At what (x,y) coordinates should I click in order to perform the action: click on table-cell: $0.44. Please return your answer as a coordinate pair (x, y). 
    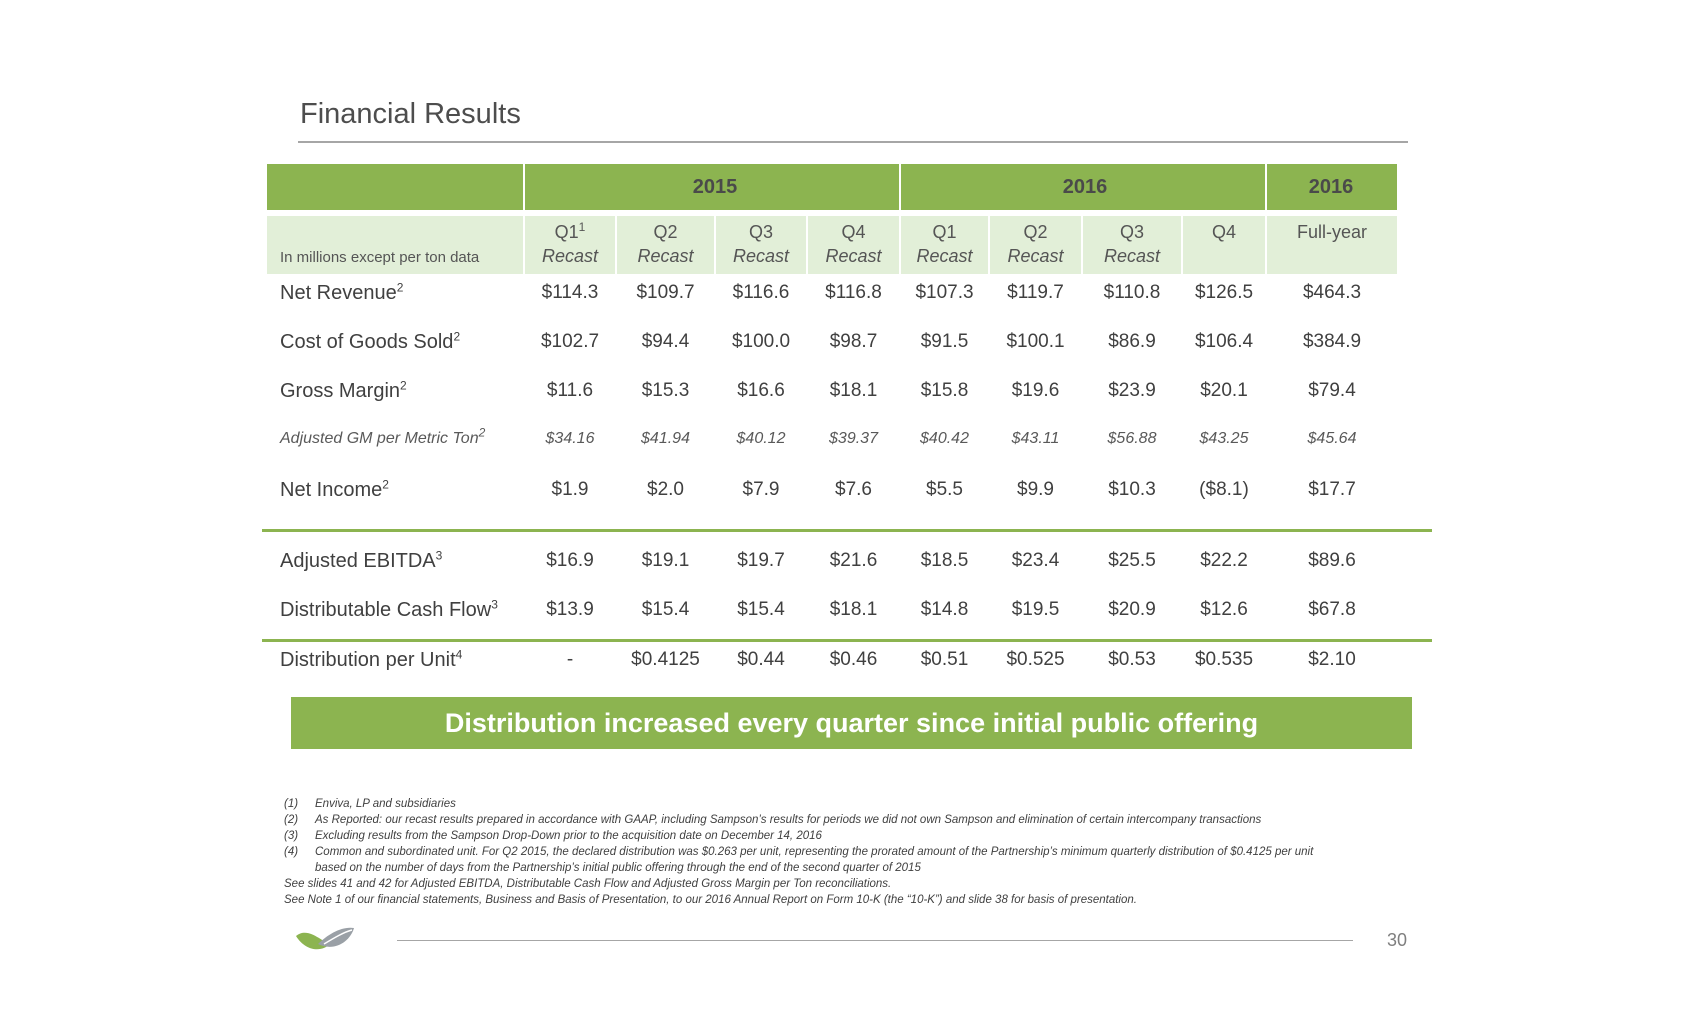
    Looking at the image, I should click on (761, 659).